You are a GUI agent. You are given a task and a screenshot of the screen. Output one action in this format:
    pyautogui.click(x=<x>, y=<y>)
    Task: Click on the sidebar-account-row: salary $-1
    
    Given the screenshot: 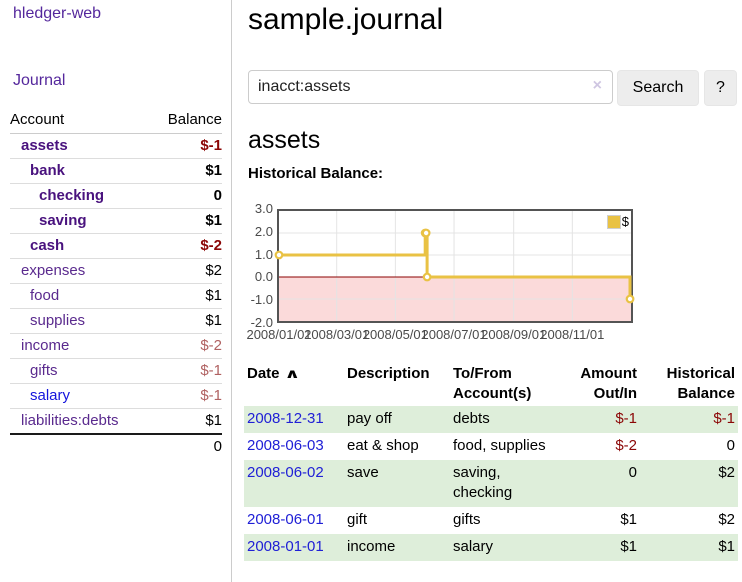 What is the action you would take?
    pyautogui.click(x=116, y=396)
    